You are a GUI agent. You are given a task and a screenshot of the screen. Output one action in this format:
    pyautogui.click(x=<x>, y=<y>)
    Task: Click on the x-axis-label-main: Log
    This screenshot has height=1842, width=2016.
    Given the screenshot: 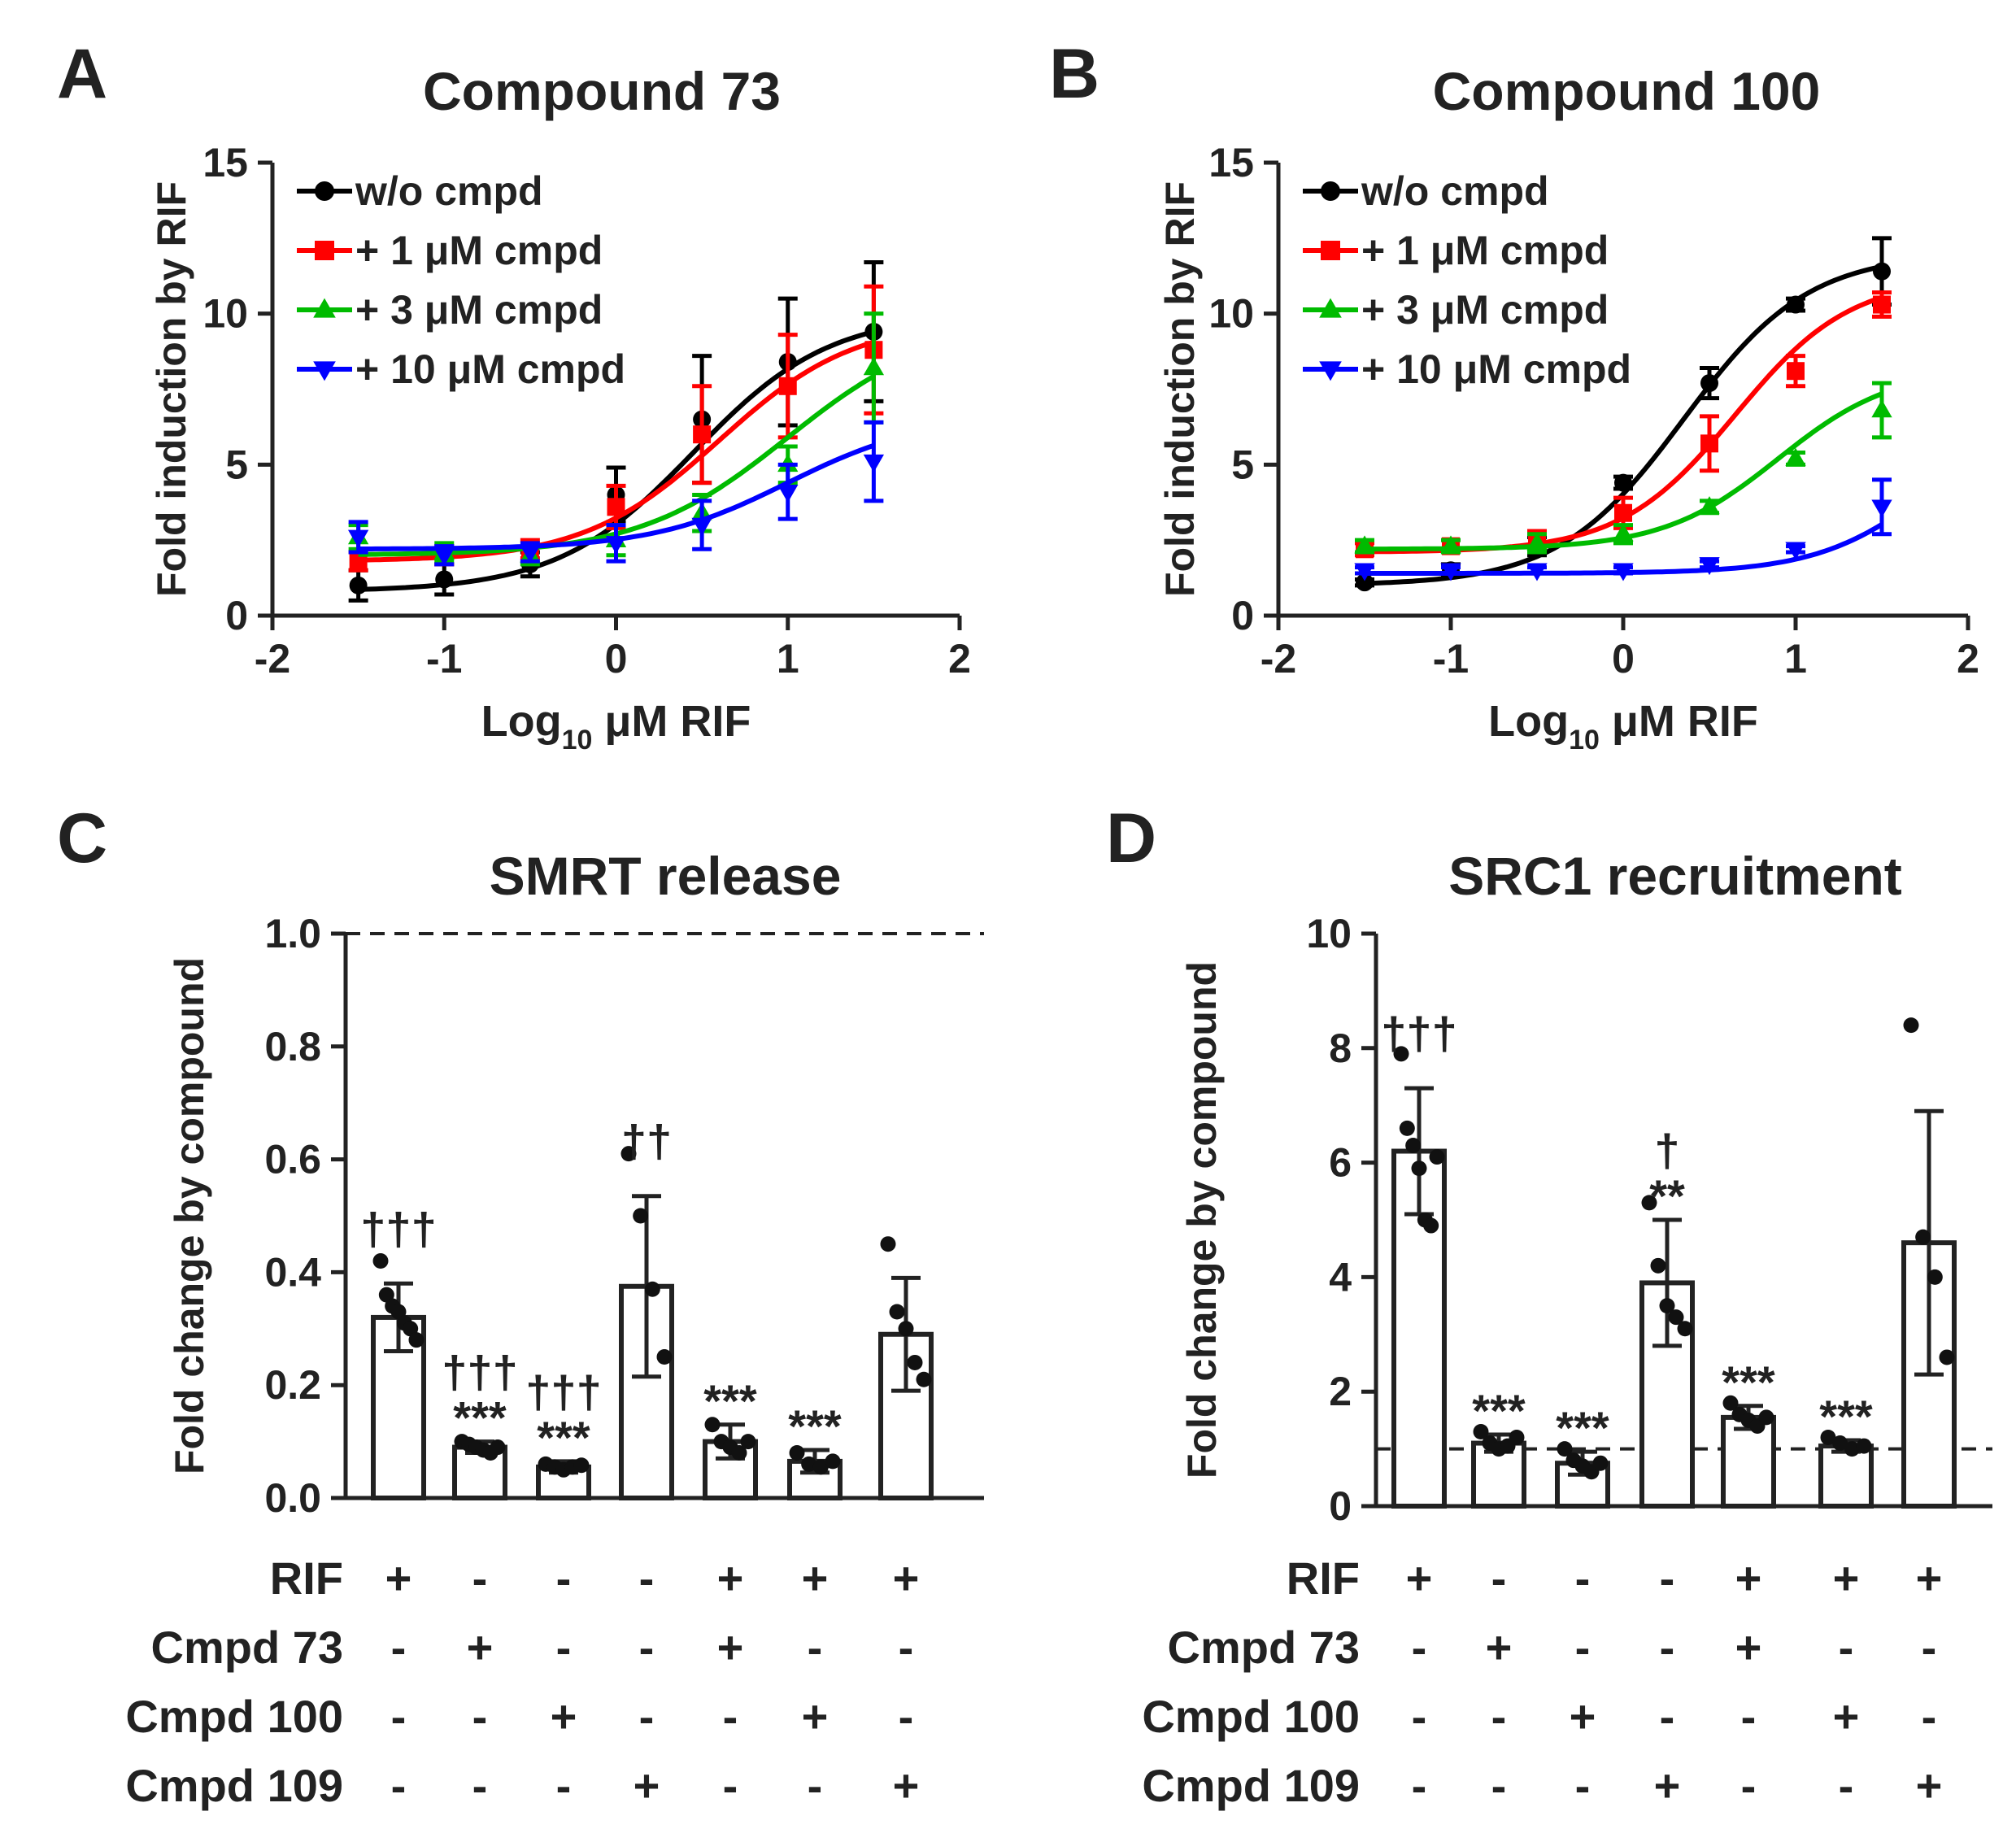 What is the action you would take?
    pyautogui.click(x=1528, y=722)
    